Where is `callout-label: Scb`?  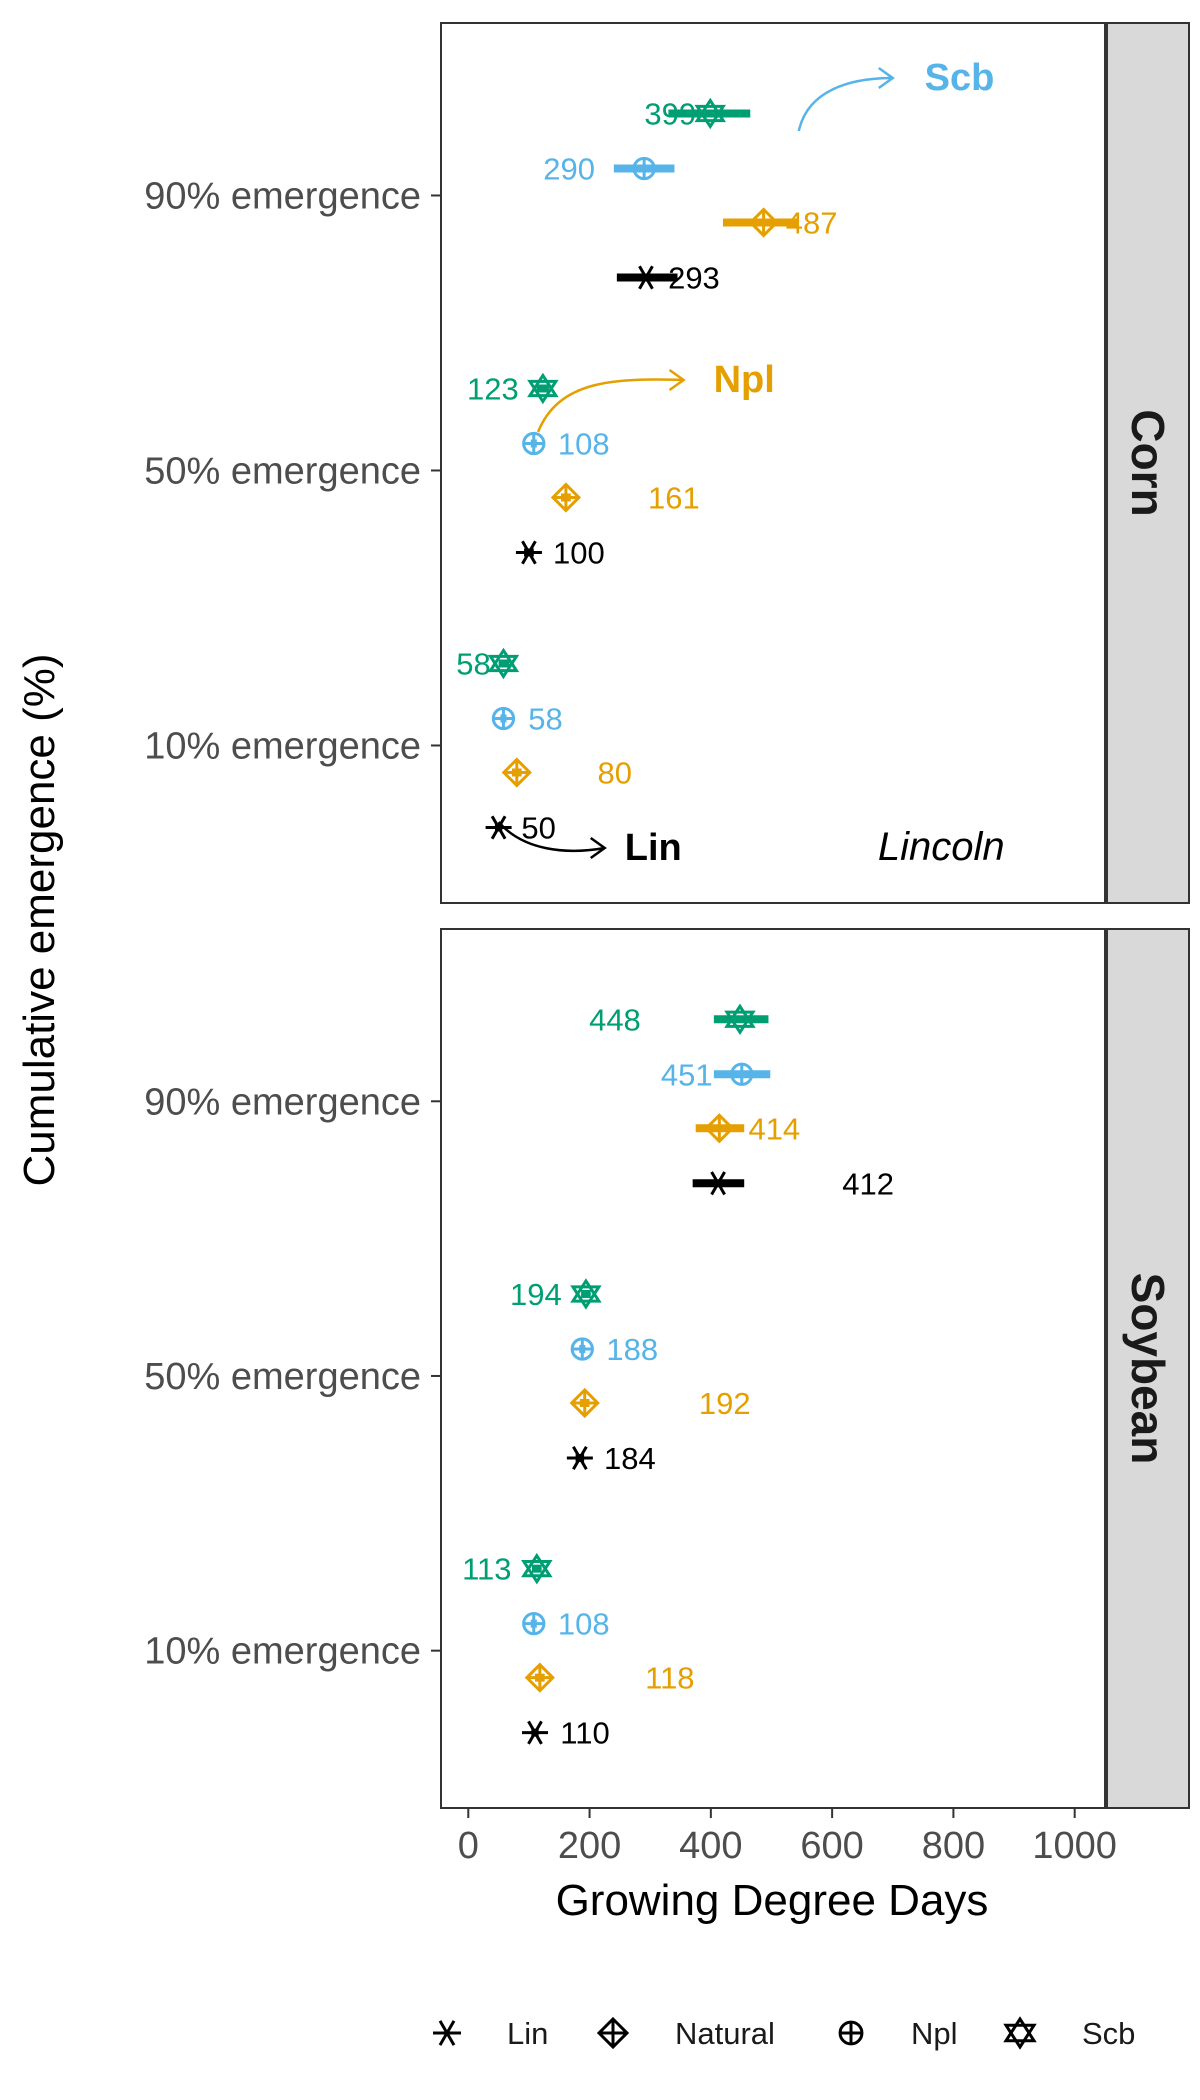 callout-label: Scb is located at coordinates (960, 78).